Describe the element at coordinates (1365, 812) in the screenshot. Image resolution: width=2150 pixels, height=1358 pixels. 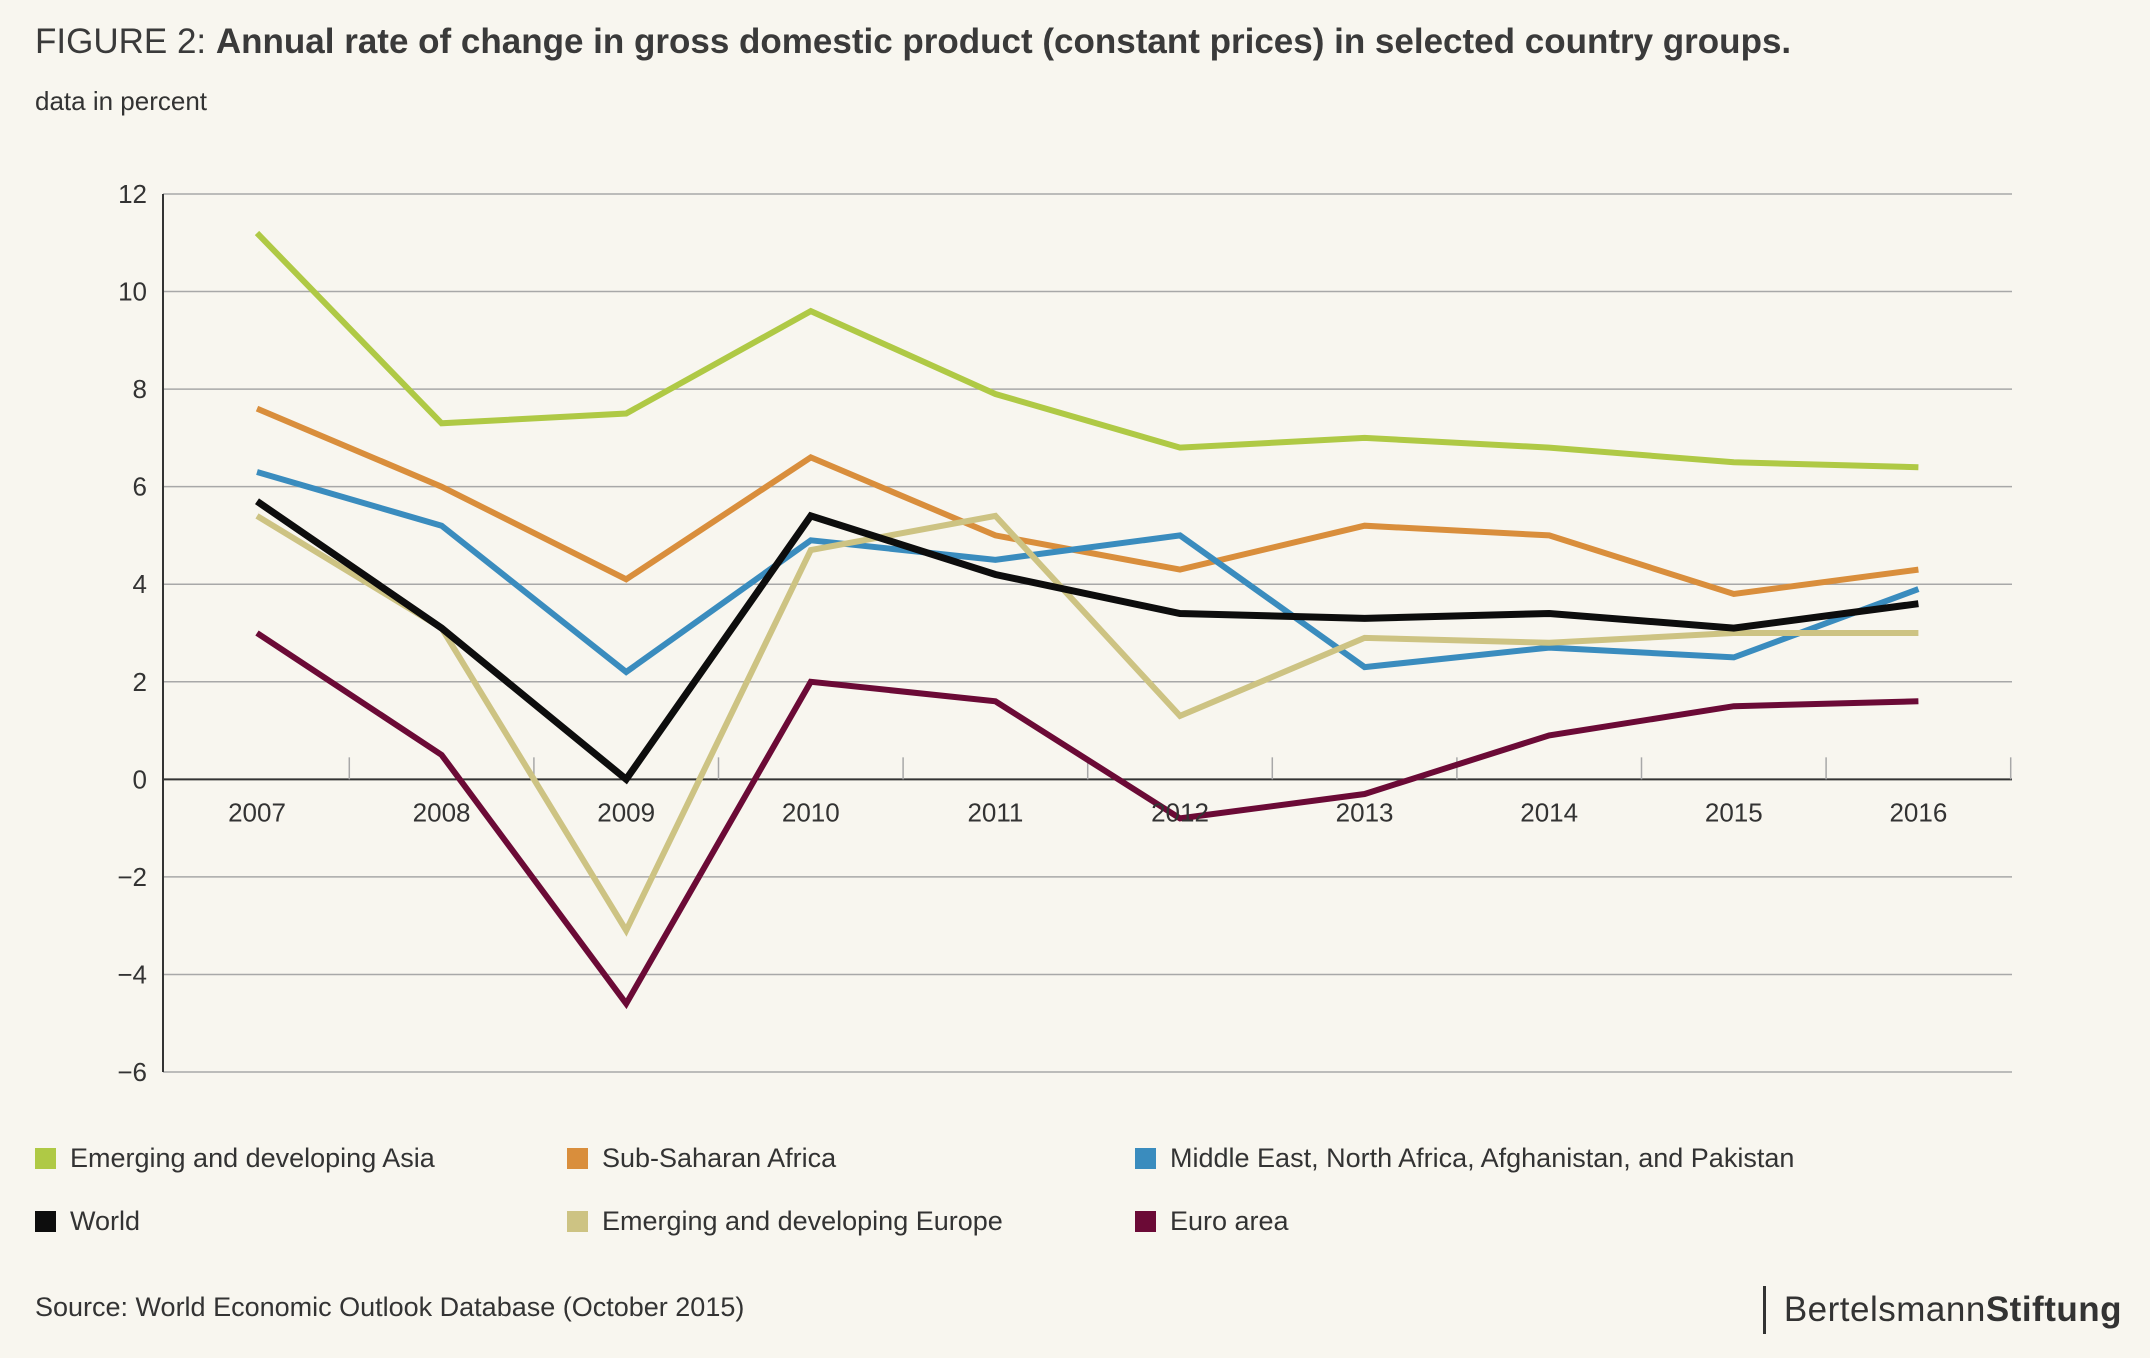
I see `x-tick-label: 2013` at that location.